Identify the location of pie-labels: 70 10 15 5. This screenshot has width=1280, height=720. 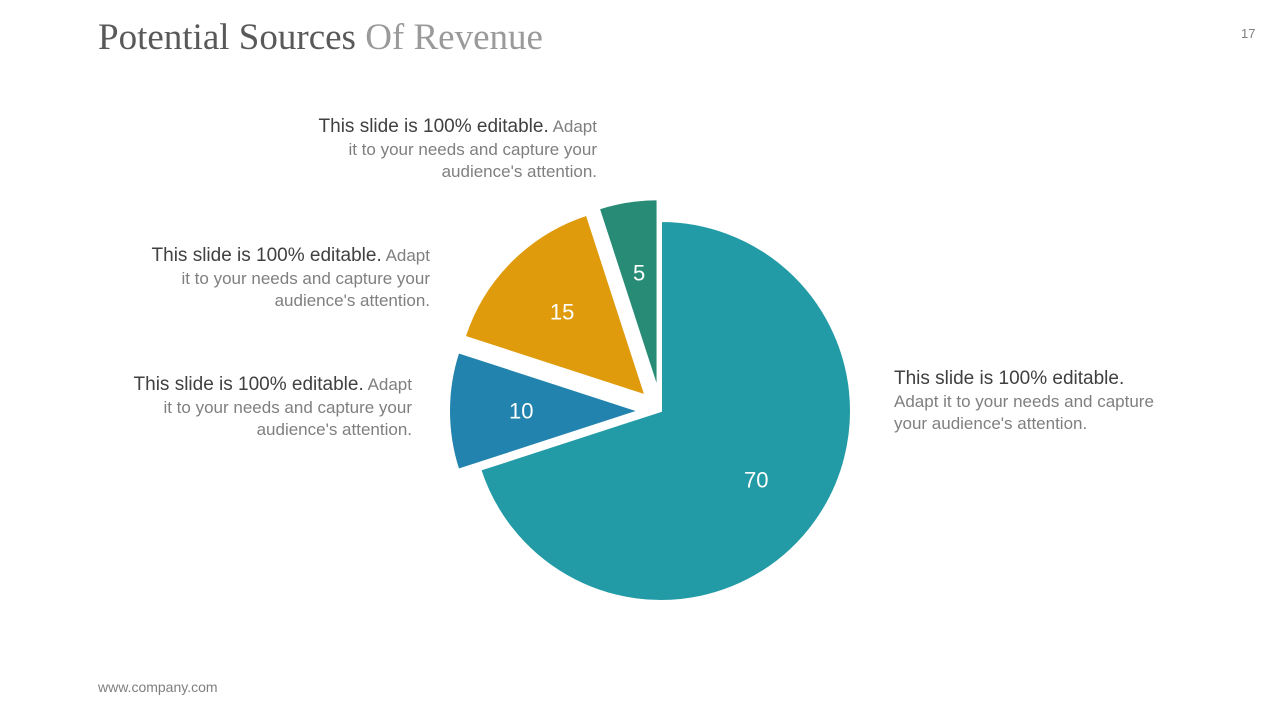
(639, 376).